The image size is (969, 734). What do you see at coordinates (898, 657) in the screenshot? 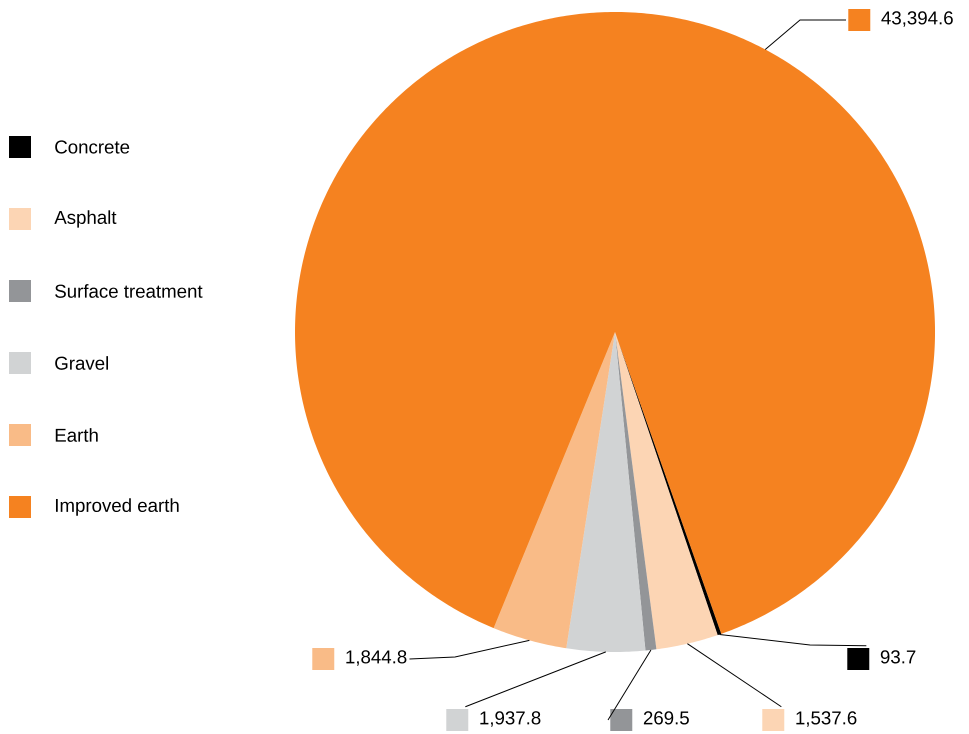
I see `data-label: 93.7` at bounding box center [898, 657].